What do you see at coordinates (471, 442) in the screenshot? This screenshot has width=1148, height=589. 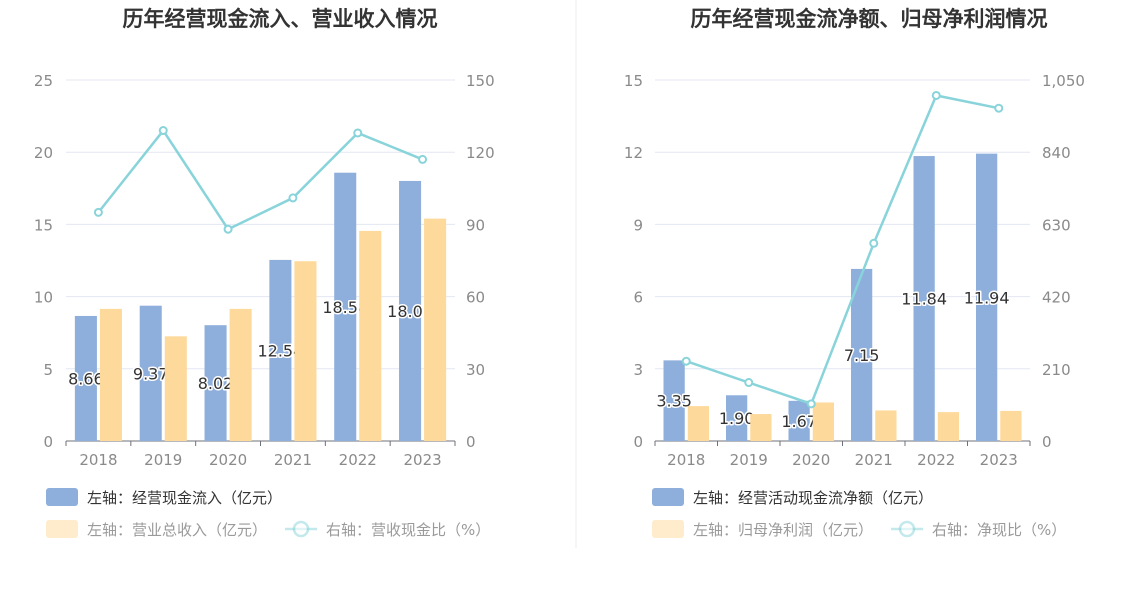 I see `right-axis-tick-label: 0` at bounding box center [471, 442].